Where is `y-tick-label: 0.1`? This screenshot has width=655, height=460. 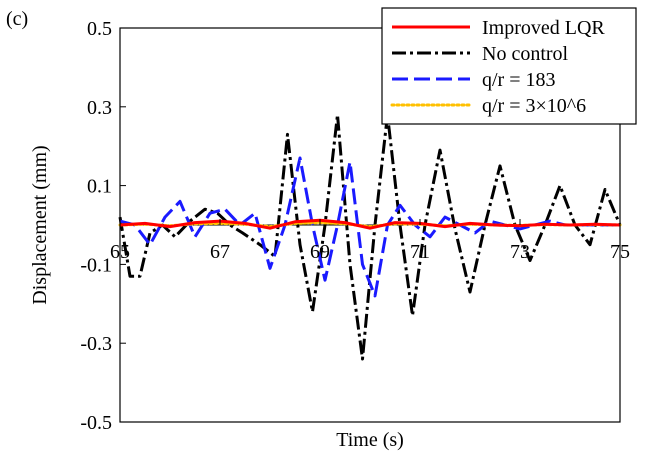 y-tick-label: 0.1 is located at coordinates (99, 187).